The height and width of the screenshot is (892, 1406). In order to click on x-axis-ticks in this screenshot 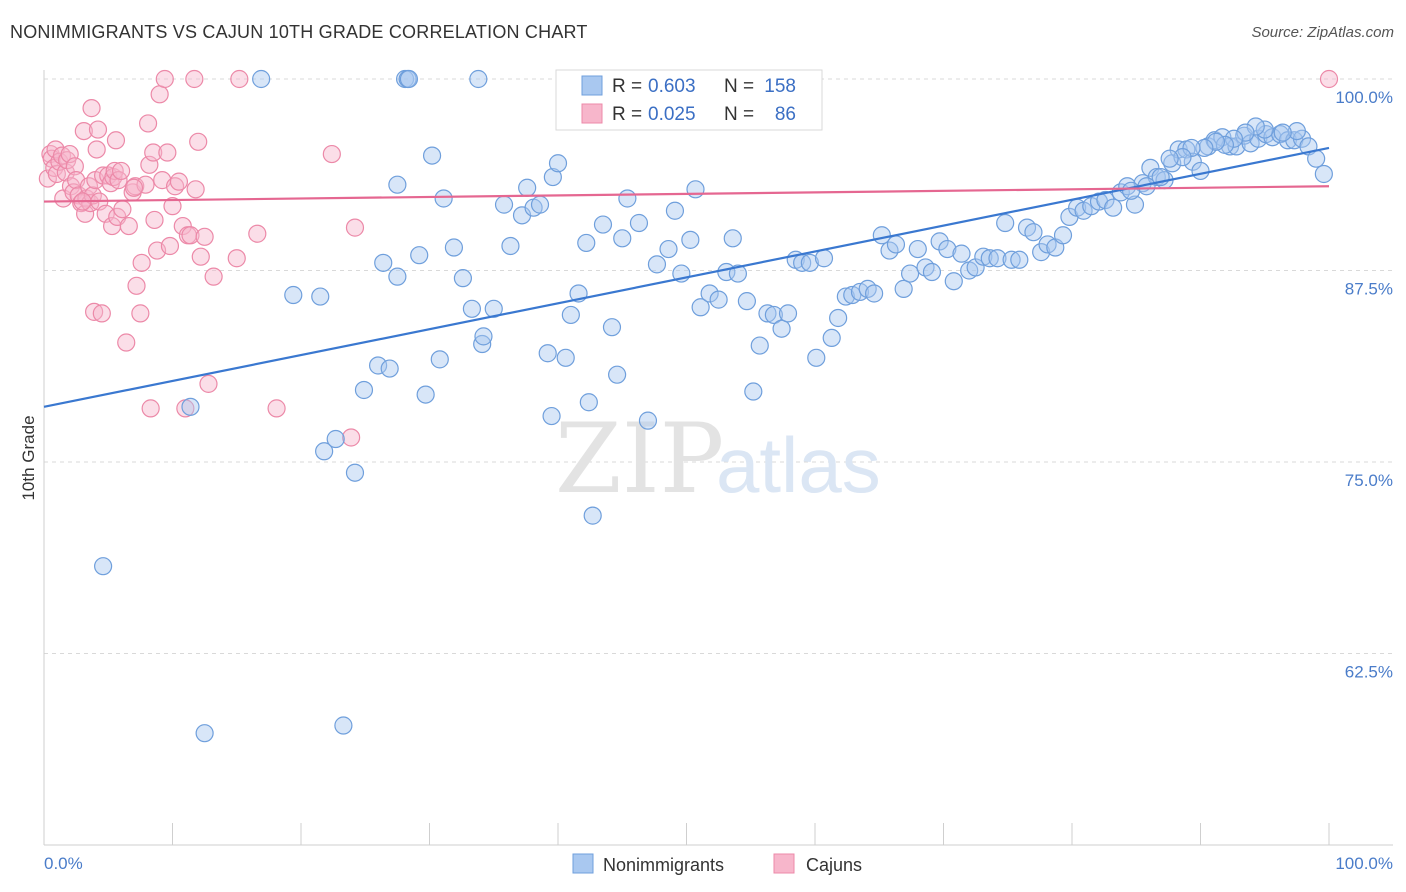, I will do `click(686, 834)`.